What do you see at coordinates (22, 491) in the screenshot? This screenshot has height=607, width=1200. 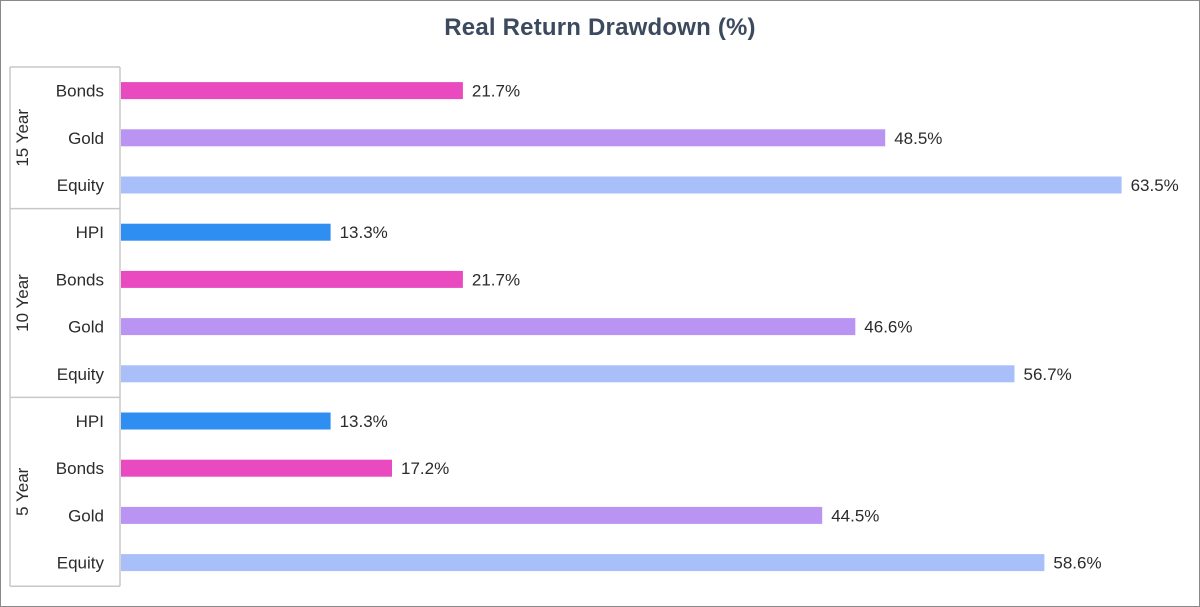 I see `group-label: 5 Year` at bounding box center [22, 491].